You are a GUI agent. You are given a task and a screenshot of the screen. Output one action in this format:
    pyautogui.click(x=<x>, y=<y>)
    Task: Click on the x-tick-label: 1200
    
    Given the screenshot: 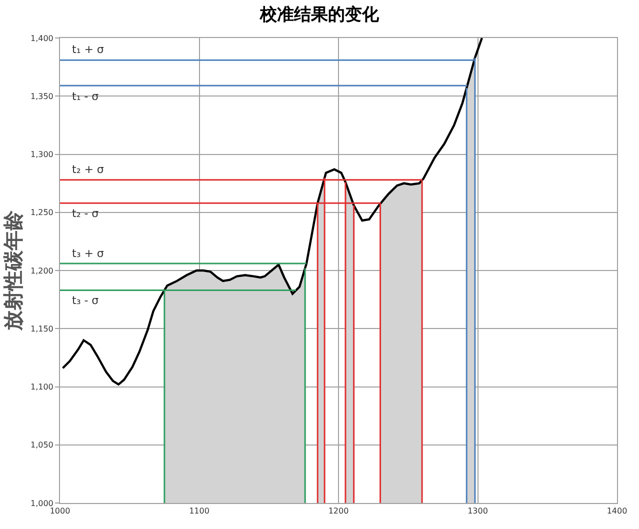 What is the action you would take?
    pyautogui.click(x=338, y=511)
    